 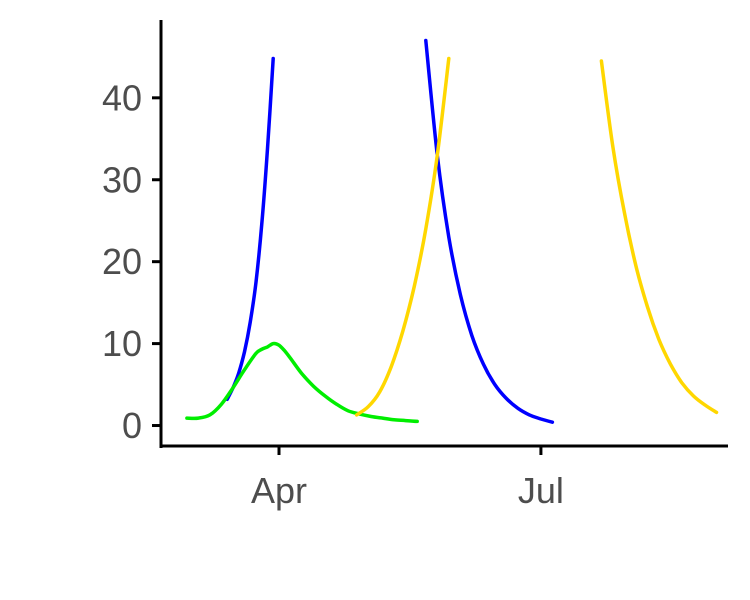 I want to click on y-tick-label: 40, so click(x=122, y=97).